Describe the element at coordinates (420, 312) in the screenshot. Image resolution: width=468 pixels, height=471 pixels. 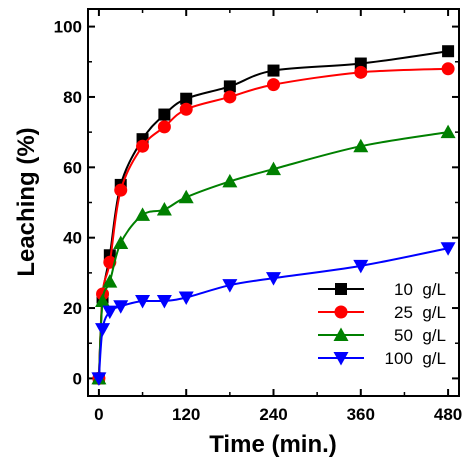
I see `legend-25g-l-label: 25 g/L` at that location.